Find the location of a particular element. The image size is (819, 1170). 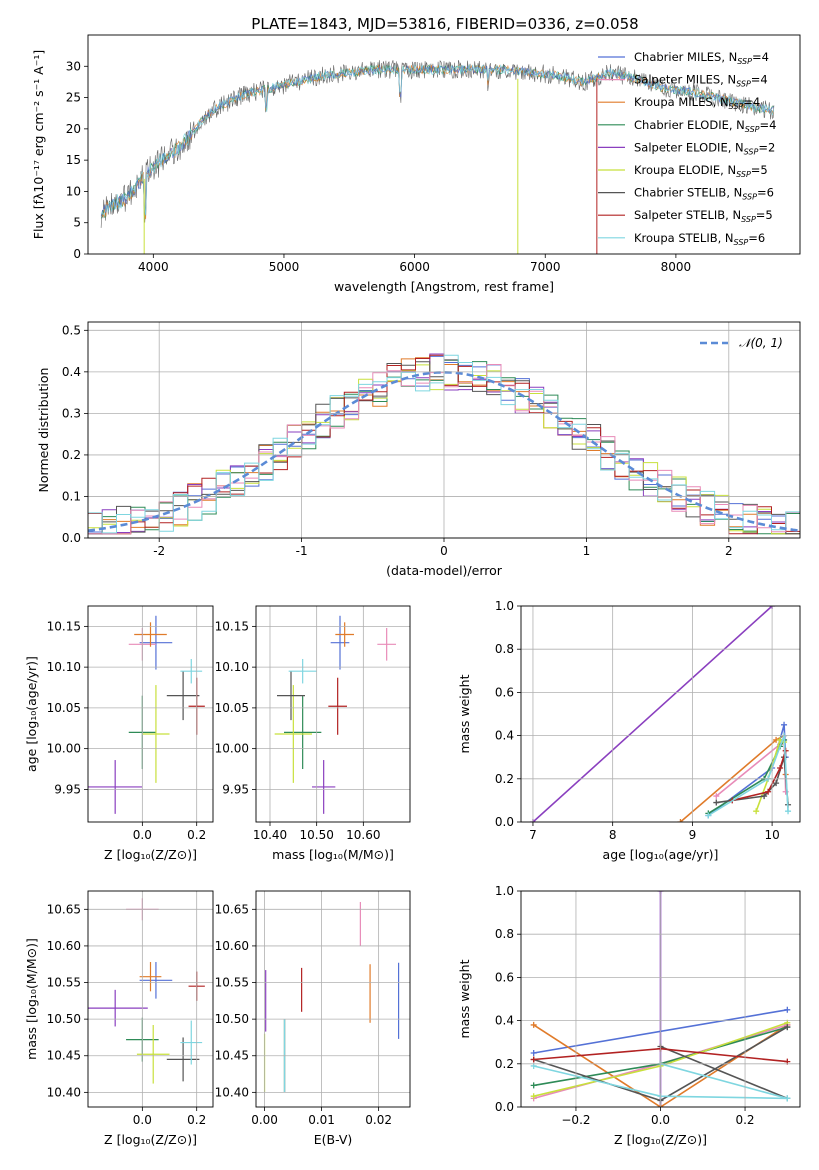

y-tick-label: 10.55 is located at coordinates (64, 983).